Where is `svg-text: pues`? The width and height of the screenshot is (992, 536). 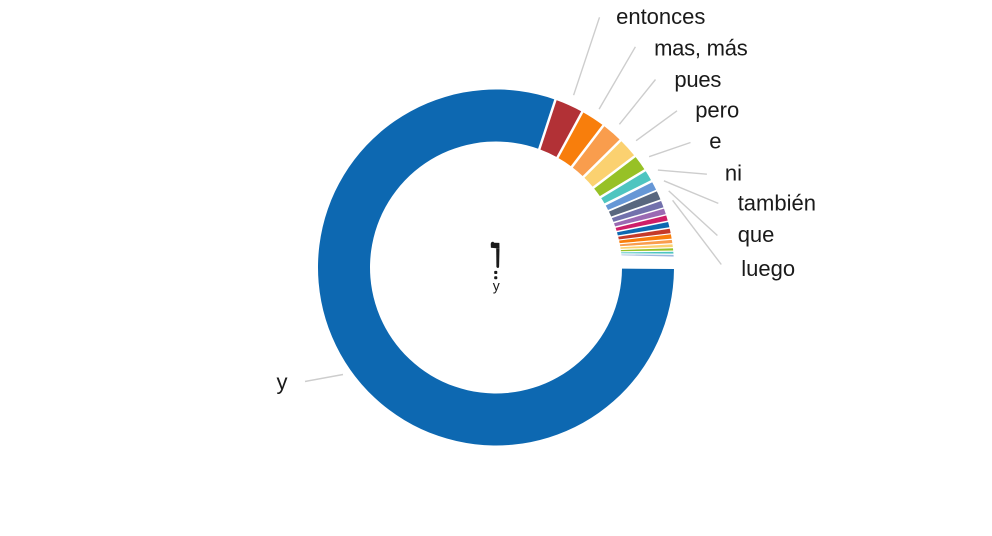 svg-text: pues is located at coordinates (697, 79).